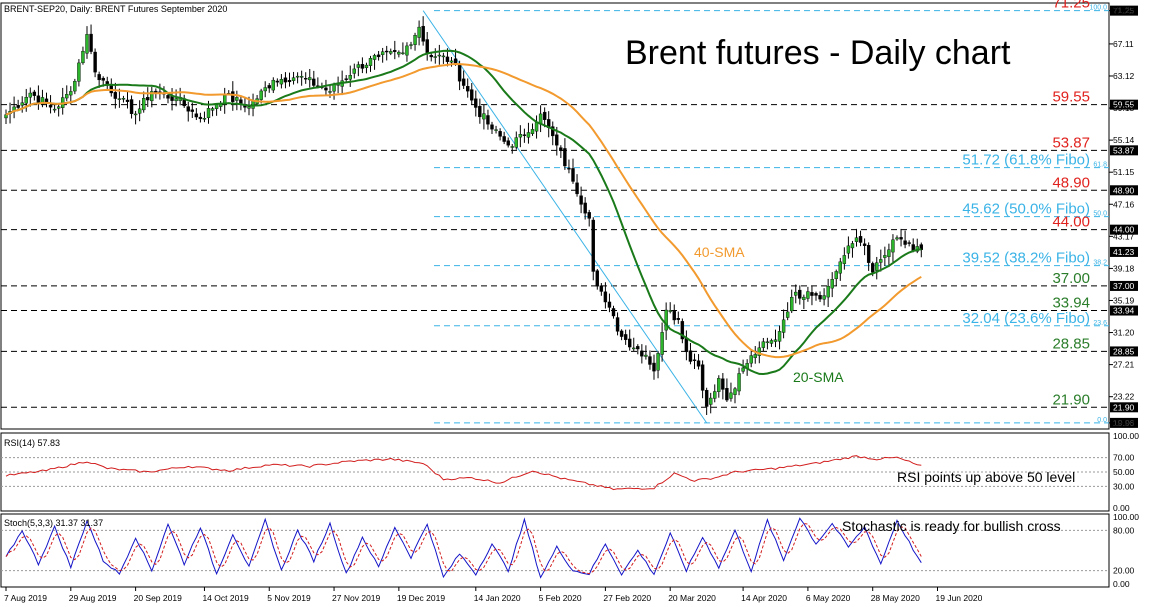  I want to click on price-tag-8: 37.00, so click(1124, 286).